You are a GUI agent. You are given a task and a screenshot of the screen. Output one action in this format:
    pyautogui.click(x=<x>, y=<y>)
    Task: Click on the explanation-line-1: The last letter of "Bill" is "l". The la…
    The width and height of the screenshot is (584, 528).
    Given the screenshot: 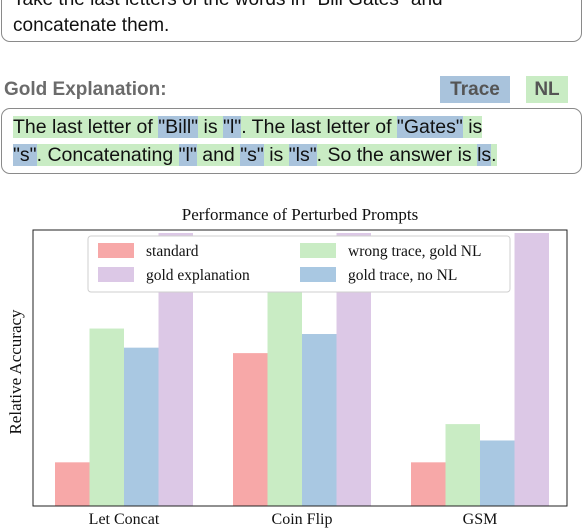 What is the action you would take?
    pyautogui.click(x=295, y=127)
    